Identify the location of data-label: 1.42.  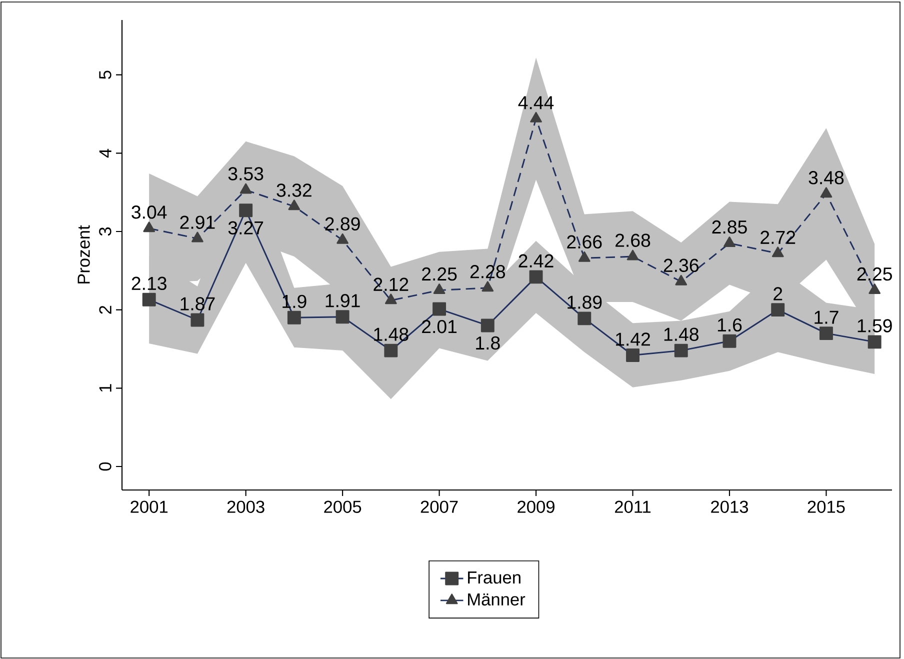
(633, 339).